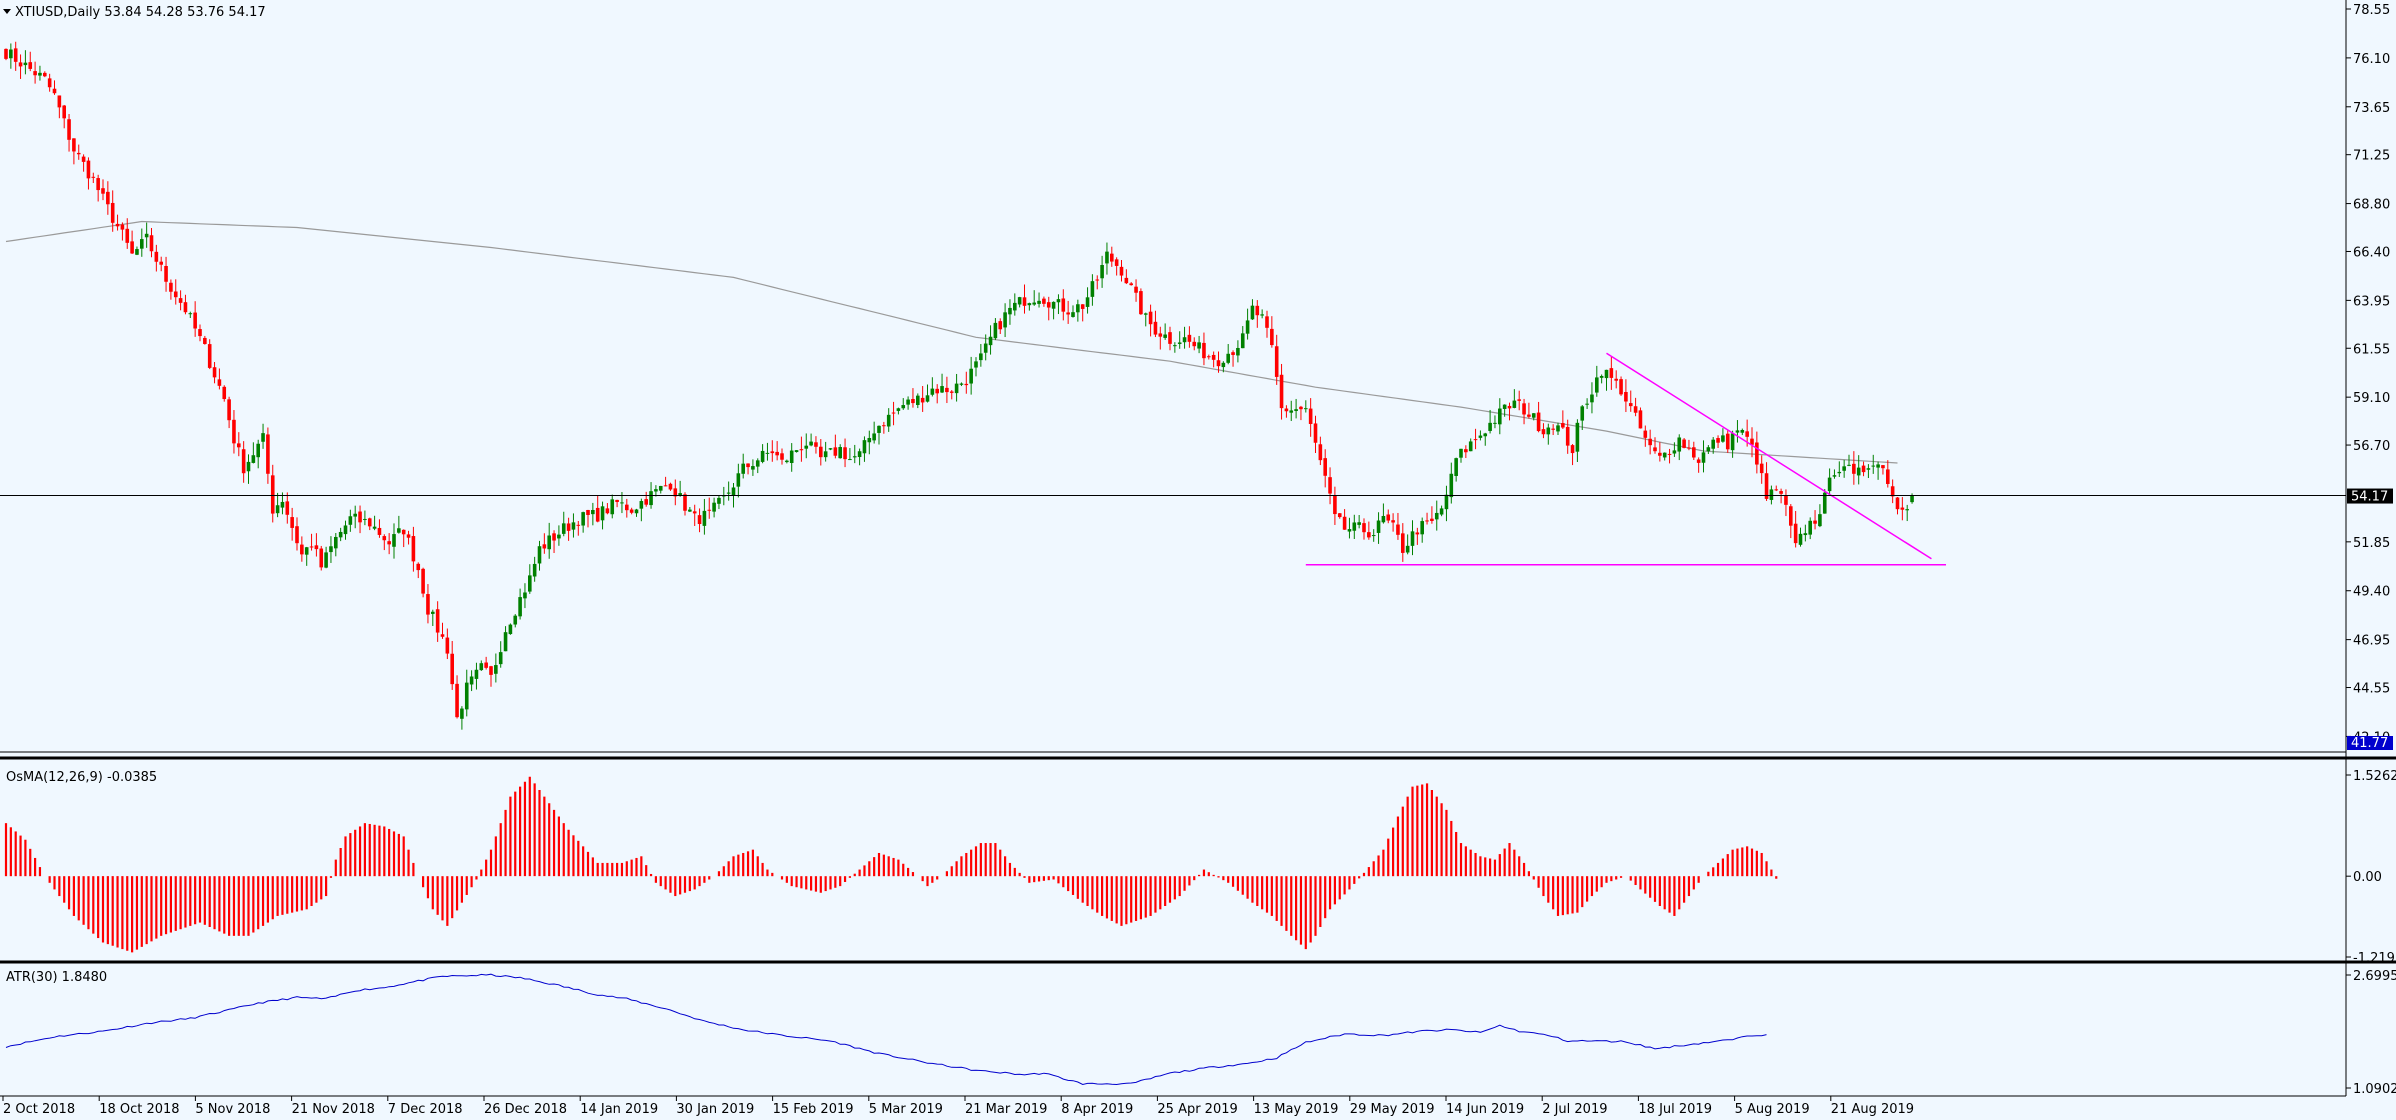 The width and height of the screenshot is (2396, 1120). I want to click on osma-panel: OsMA(12,26,9) -0.0385, so click(891, 861).